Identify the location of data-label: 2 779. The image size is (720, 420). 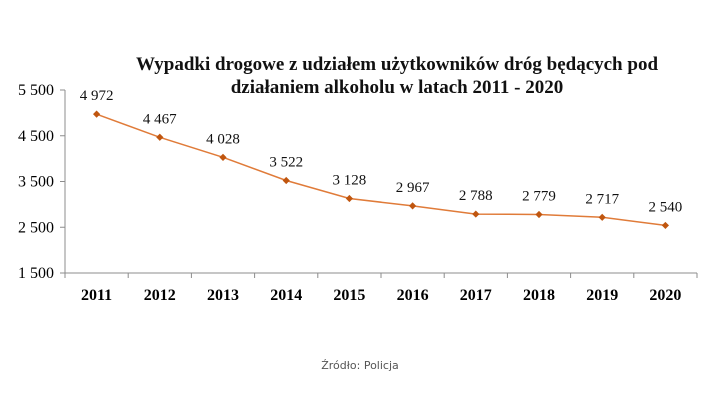
(539, 196).